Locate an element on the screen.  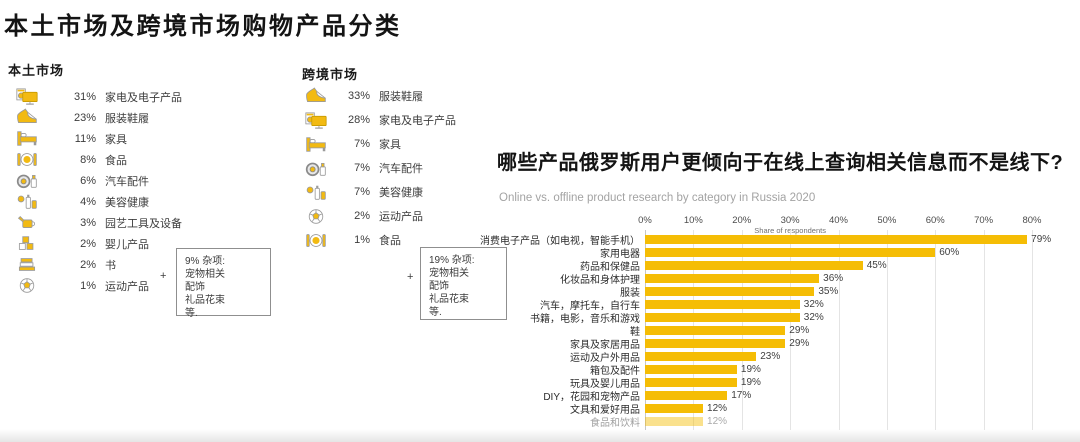
bar-row: 文具和爱好用品 12% is located at coordinates (788, 409).